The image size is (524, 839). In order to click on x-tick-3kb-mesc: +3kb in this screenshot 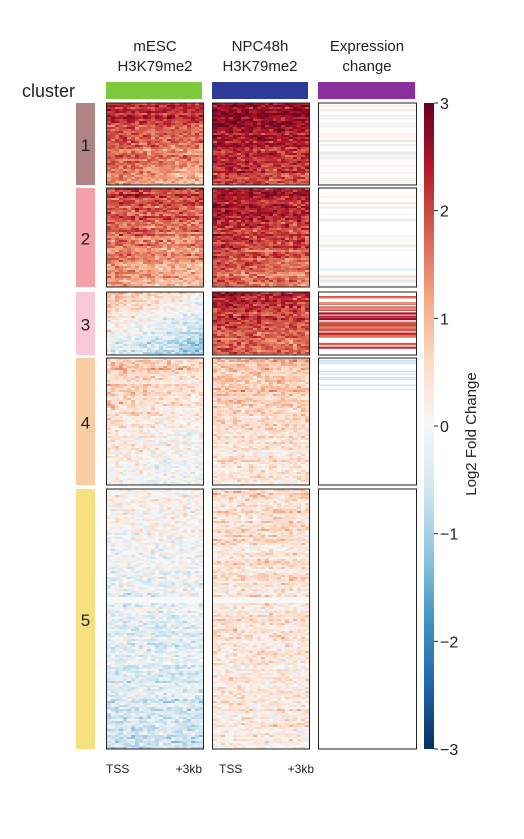, I will do `click(189, 769)`.